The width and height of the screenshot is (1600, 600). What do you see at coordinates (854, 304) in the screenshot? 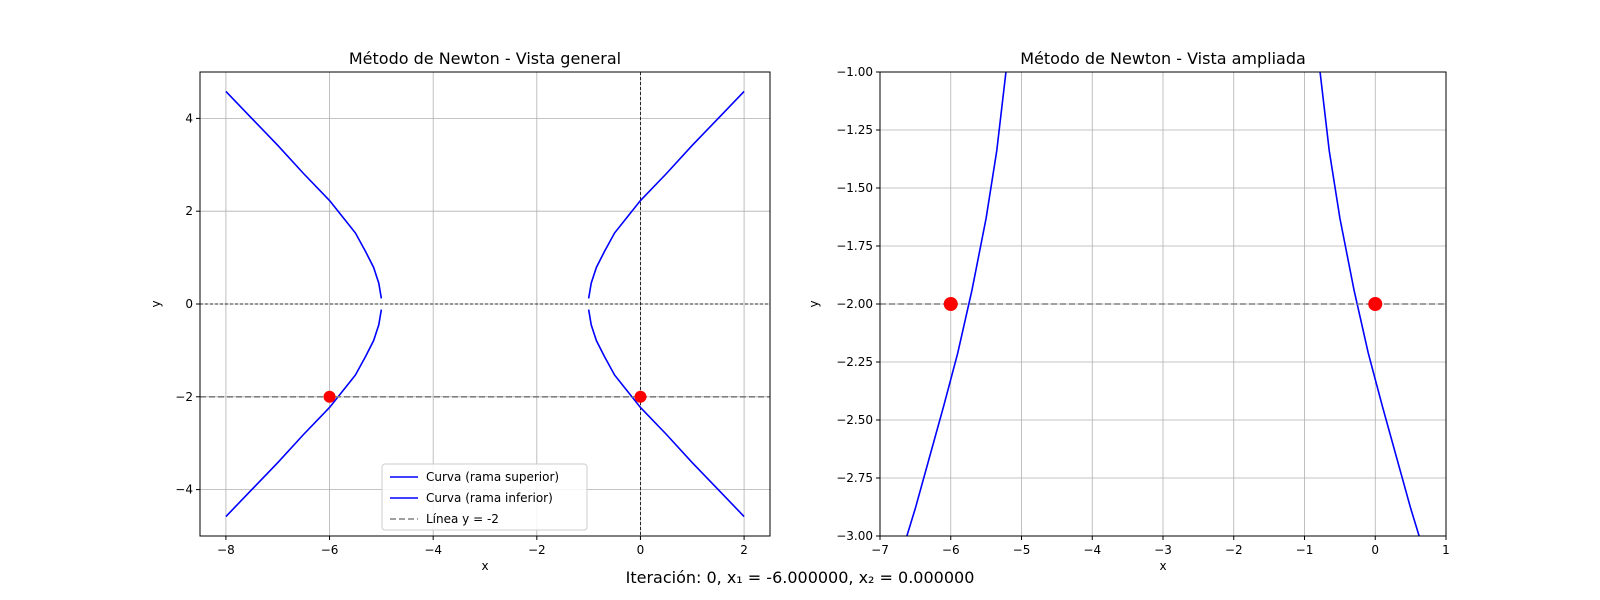
I see `y-tick-label: −2.00` at bounding box center [854, 304].